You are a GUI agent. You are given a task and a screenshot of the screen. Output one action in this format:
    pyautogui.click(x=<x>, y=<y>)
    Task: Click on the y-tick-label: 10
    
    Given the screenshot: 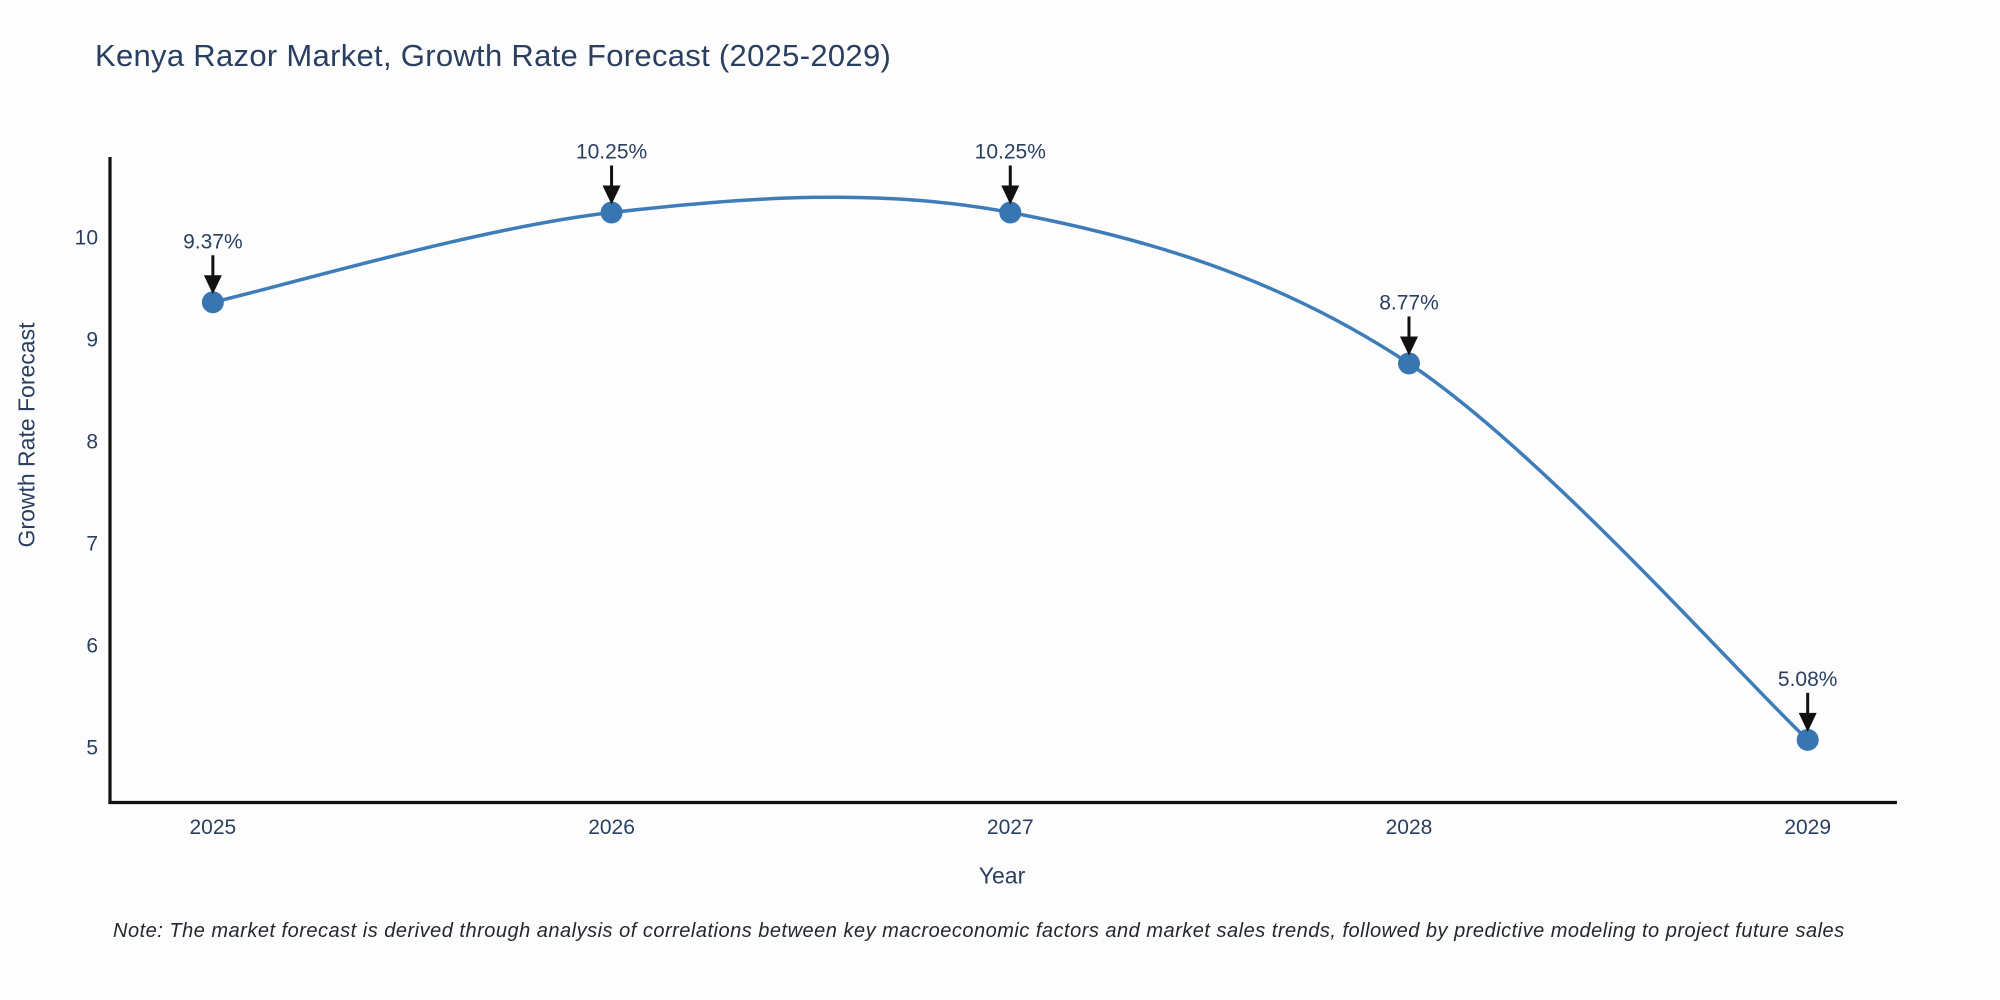 What is the action you would take?
    pyautogui.click(x=86, y=237)
    